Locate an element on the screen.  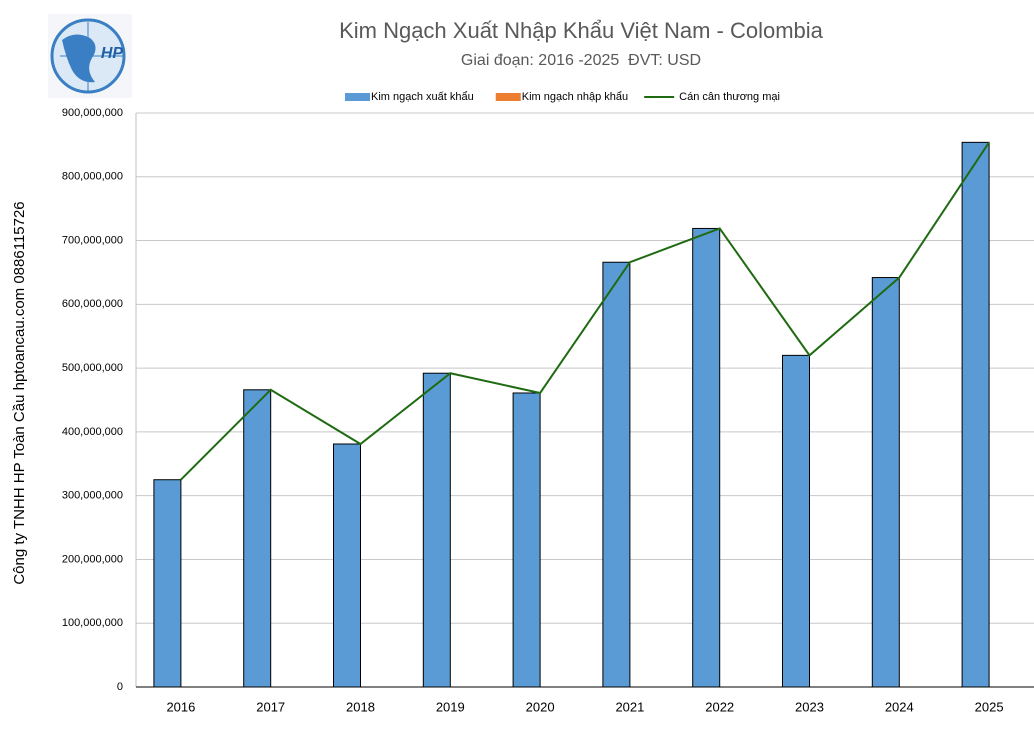
logo-meridian is located at coordinates (92, 57).